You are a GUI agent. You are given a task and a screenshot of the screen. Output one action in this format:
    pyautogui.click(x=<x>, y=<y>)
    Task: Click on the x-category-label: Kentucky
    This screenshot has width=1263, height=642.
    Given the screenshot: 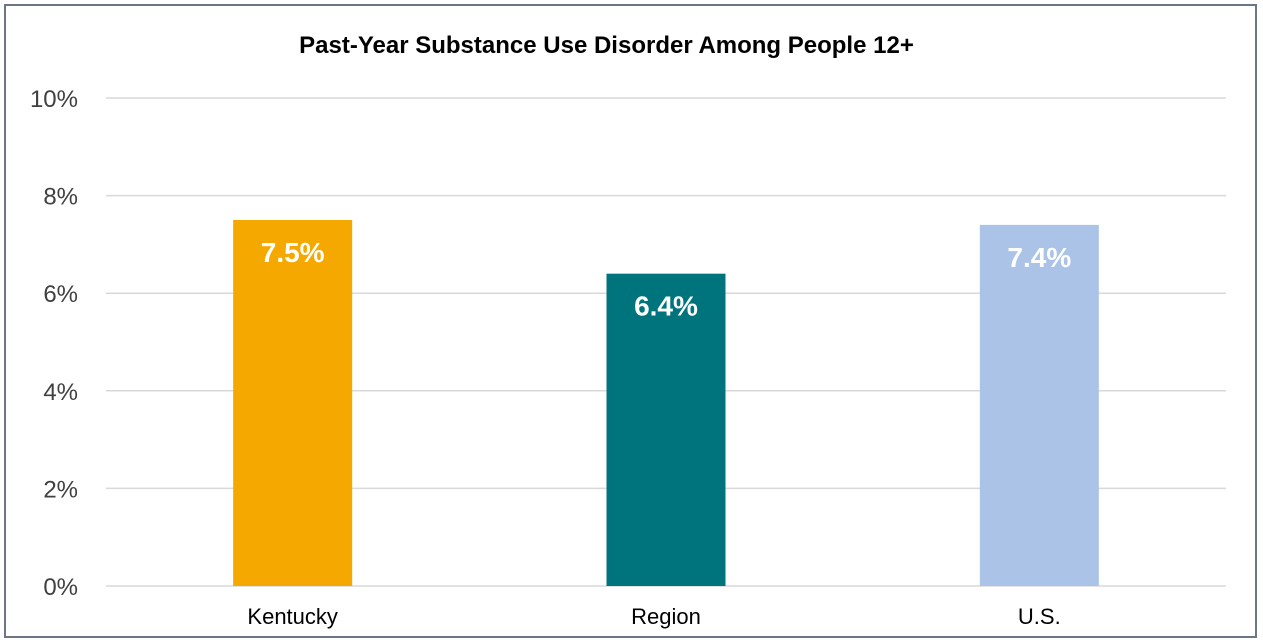 What is the action you would take?
    pyautogui.click(x=292, y=616)
    